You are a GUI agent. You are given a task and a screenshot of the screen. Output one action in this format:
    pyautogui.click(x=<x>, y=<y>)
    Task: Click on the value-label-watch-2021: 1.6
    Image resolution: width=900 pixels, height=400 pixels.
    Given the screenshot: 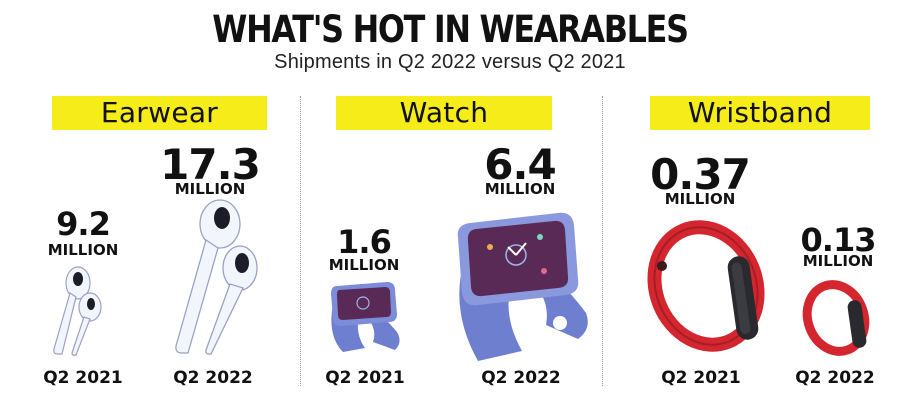 What is the action you would take?
    pyautogui.click(x=364, y=242)
    